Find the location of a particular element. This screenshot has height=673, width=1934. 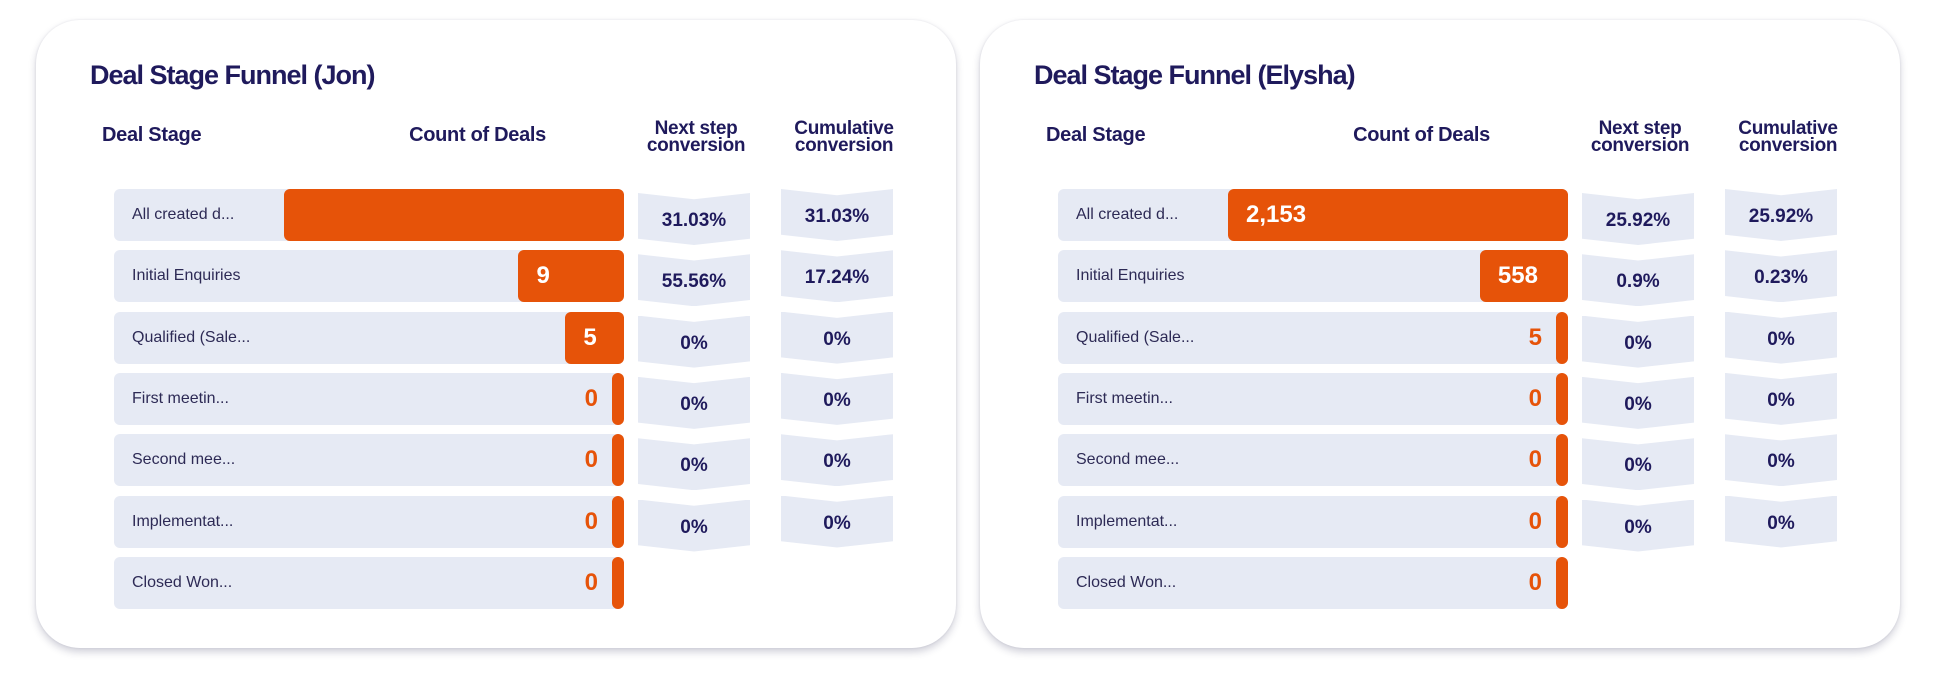

count-label: 9 is located at coordinates (543, 276).